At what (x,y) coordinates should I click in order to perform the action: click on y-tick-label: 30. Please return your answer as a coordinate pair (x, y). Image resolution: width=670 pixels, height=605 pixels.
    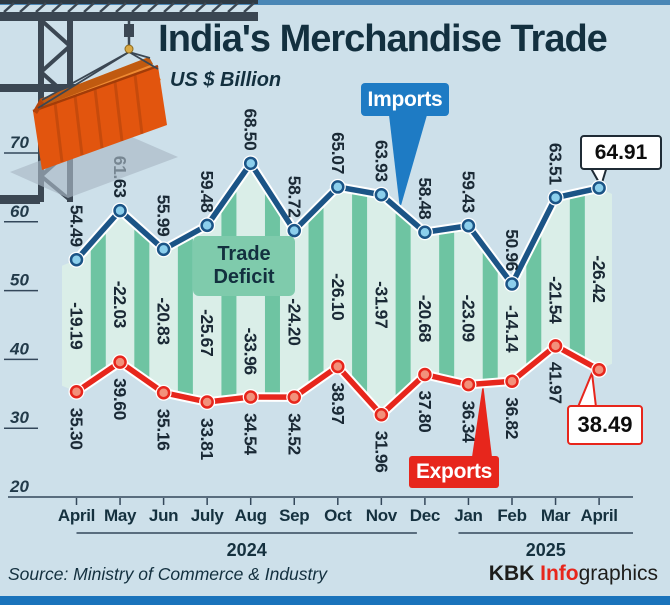
    Looking at the image, I should click on (19, 417).